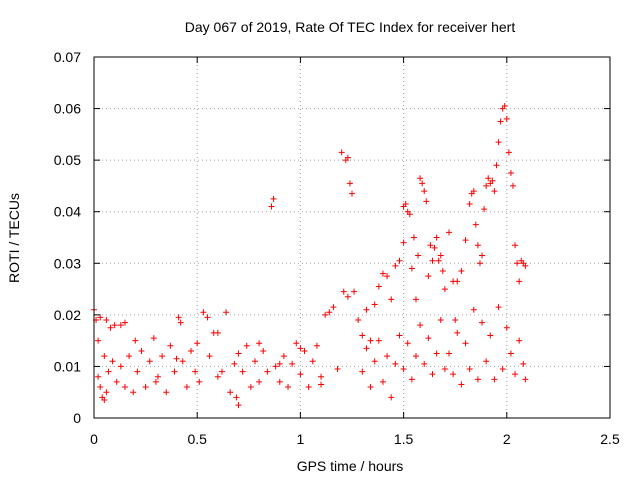 The height and width of the screenshot is (480, 640). Describe the element at coordinates (404, 439) in the screenshot. I see `x-tick-label: 1.5` at that location.